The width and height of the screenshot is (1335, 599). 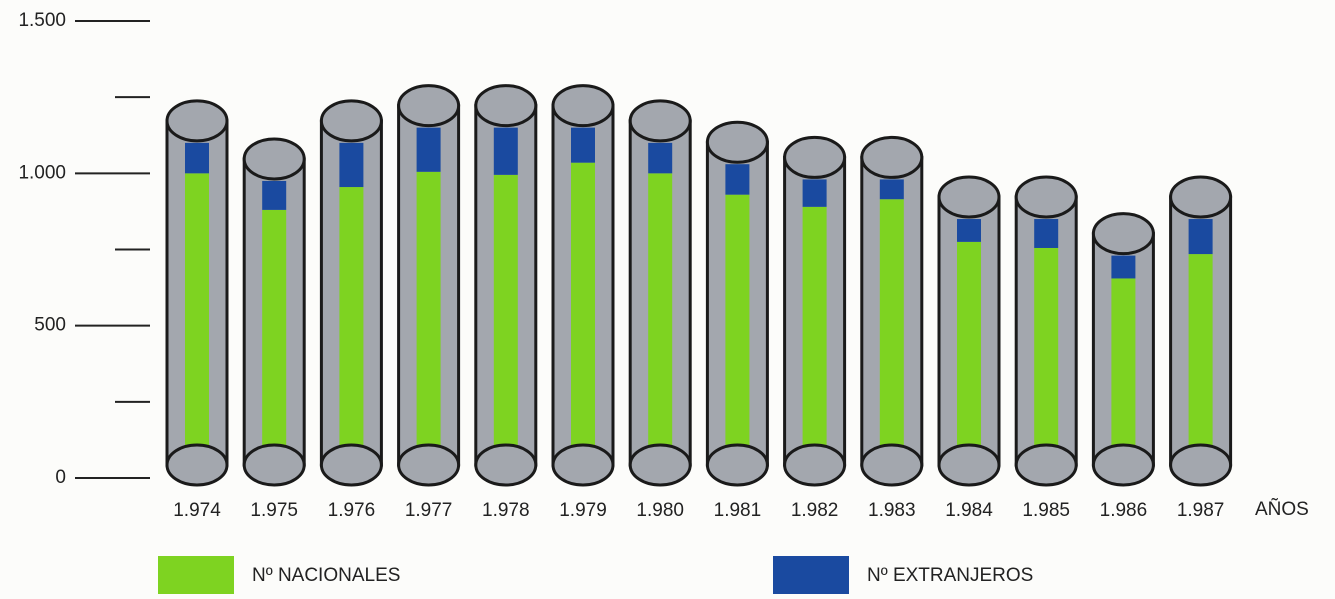 I want to click on legend-label: Nº EXTRANJEROS, so click(x=950, y=575).